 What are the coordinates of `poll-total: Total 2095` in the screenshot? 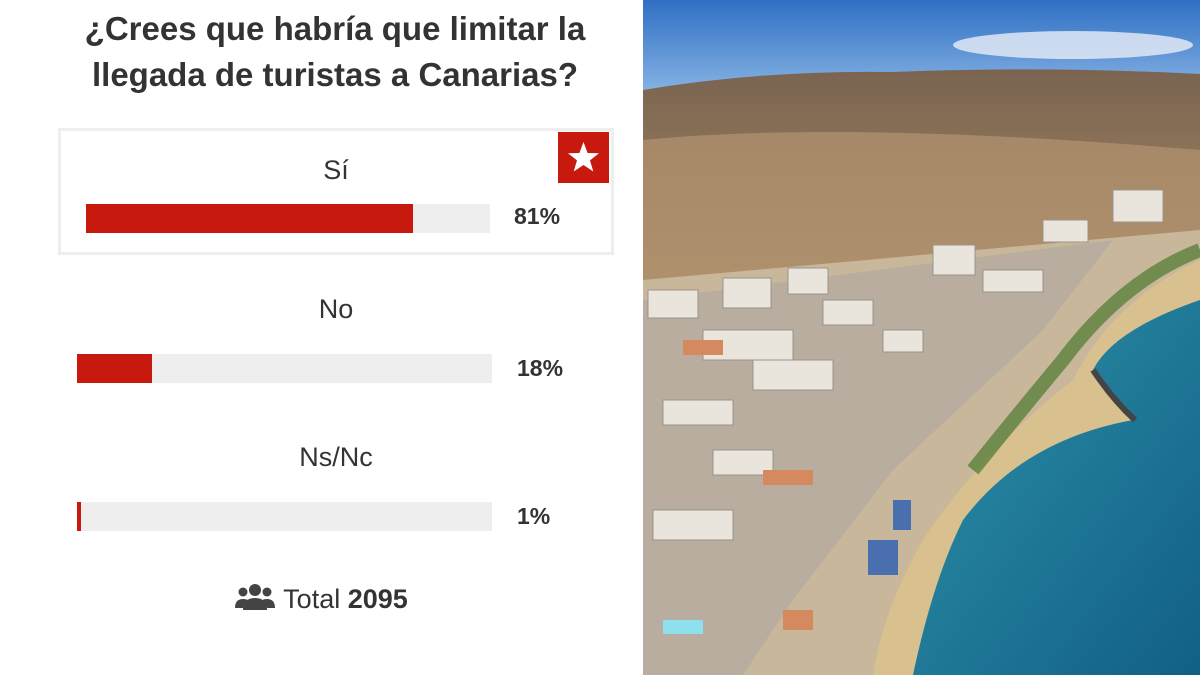 It's located at (321, 598).